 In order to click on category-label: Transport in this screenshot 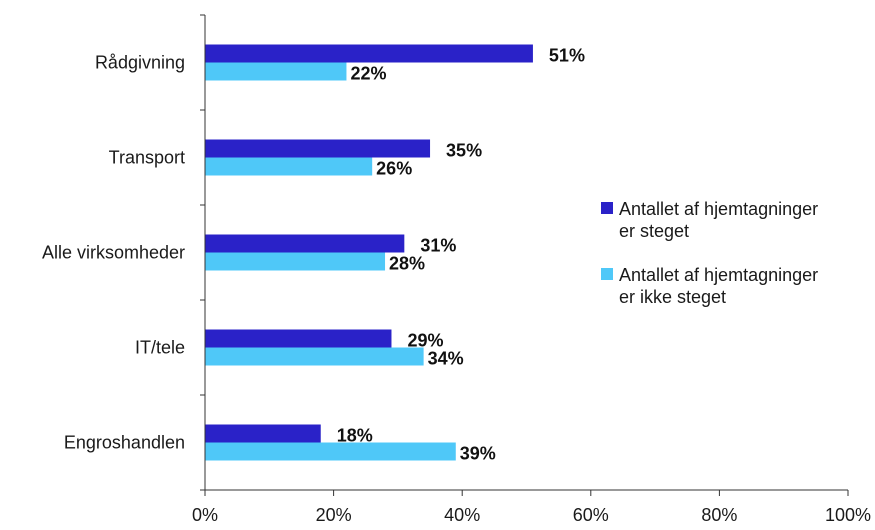, I will do `click(147, 158)`.